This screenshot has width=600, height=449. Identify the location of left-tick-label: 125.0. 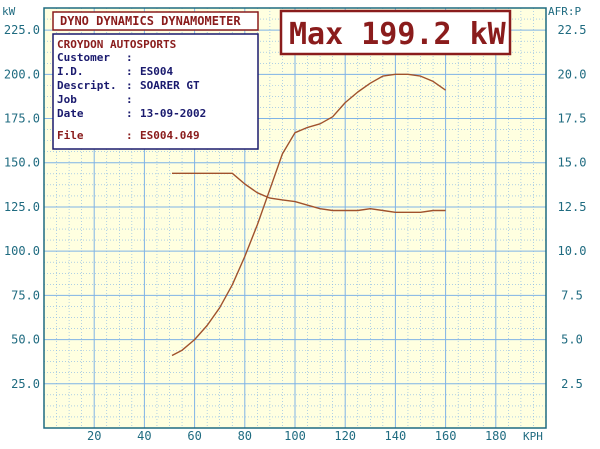
(22, 207).